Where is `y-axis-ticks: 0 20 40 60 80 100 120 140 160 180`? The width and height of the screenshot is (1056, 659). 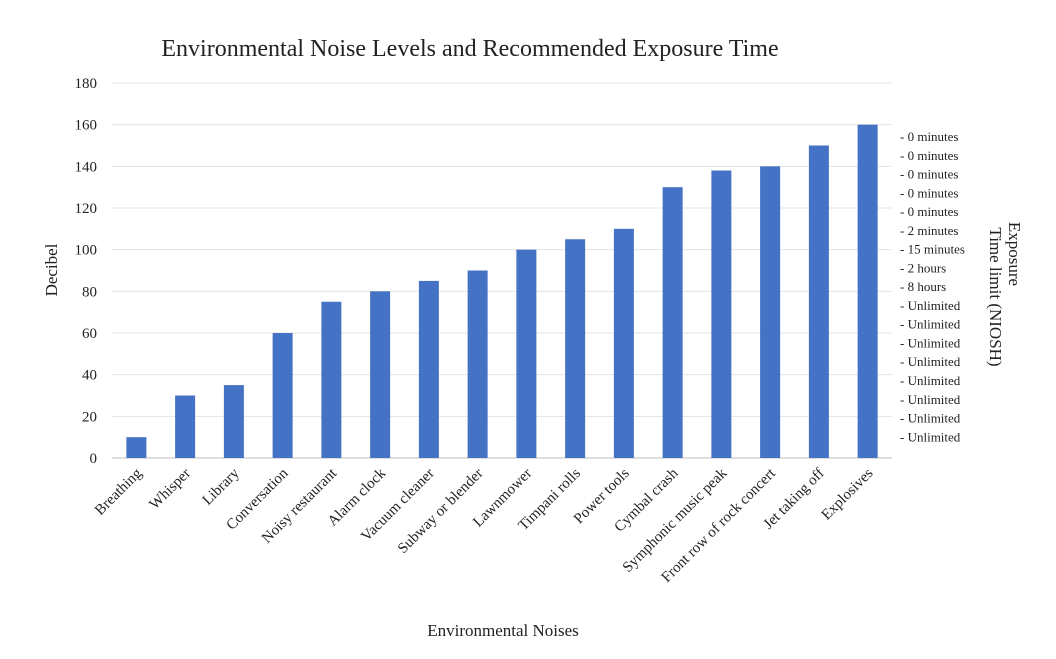 y-axis-ticks: 0 20 40 60 80 100 120 140 160 180 is located at coordinates (86, 271).